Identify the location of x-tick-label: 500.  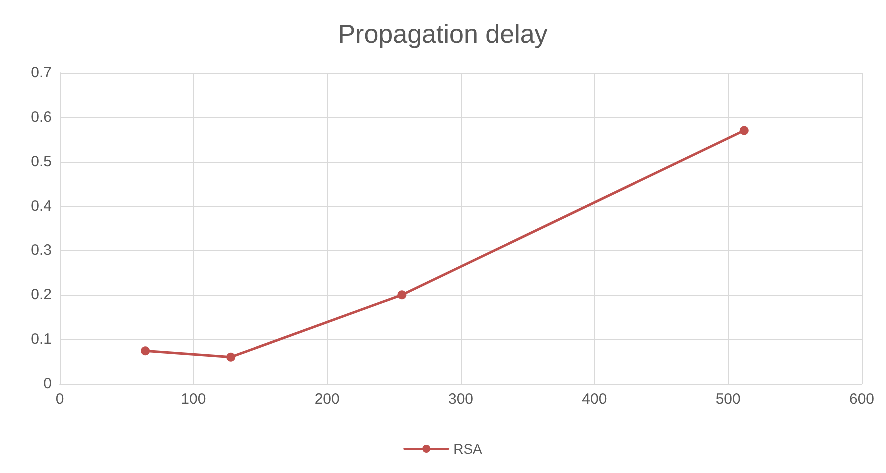
(728, 399).